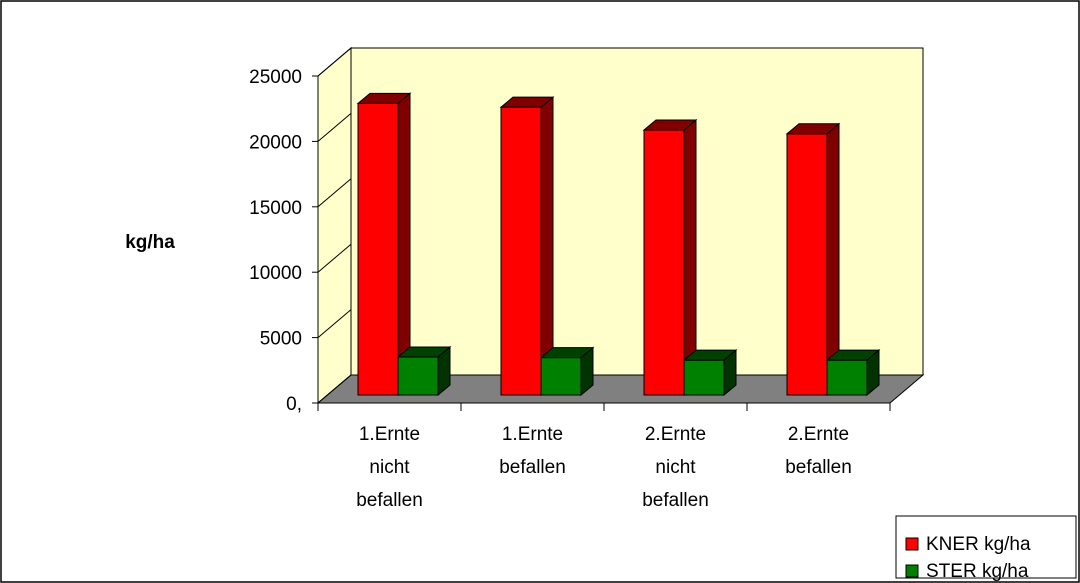  Describe the element at coordinates (977, 571) in the screenshot. I see `legend-label-ster: STER kg/ha` at that location.